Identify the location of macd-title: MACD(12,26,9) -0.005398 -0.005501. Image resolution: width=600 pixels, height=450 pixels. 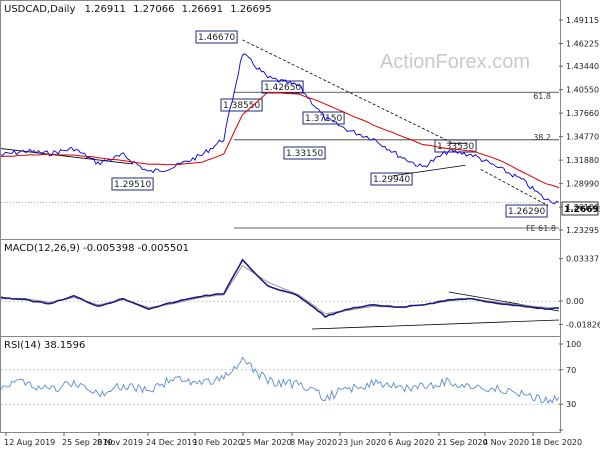
(96, 248).